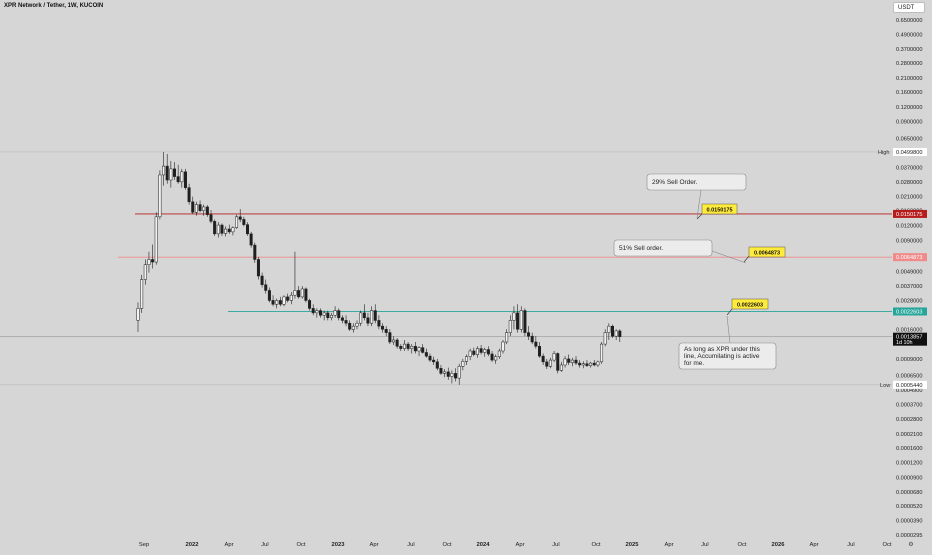 The image size is (932, 555). Describe the element at coordinates (909, 183) in the screenshot. I see `price-tick-label: 0.0280000` at that location.